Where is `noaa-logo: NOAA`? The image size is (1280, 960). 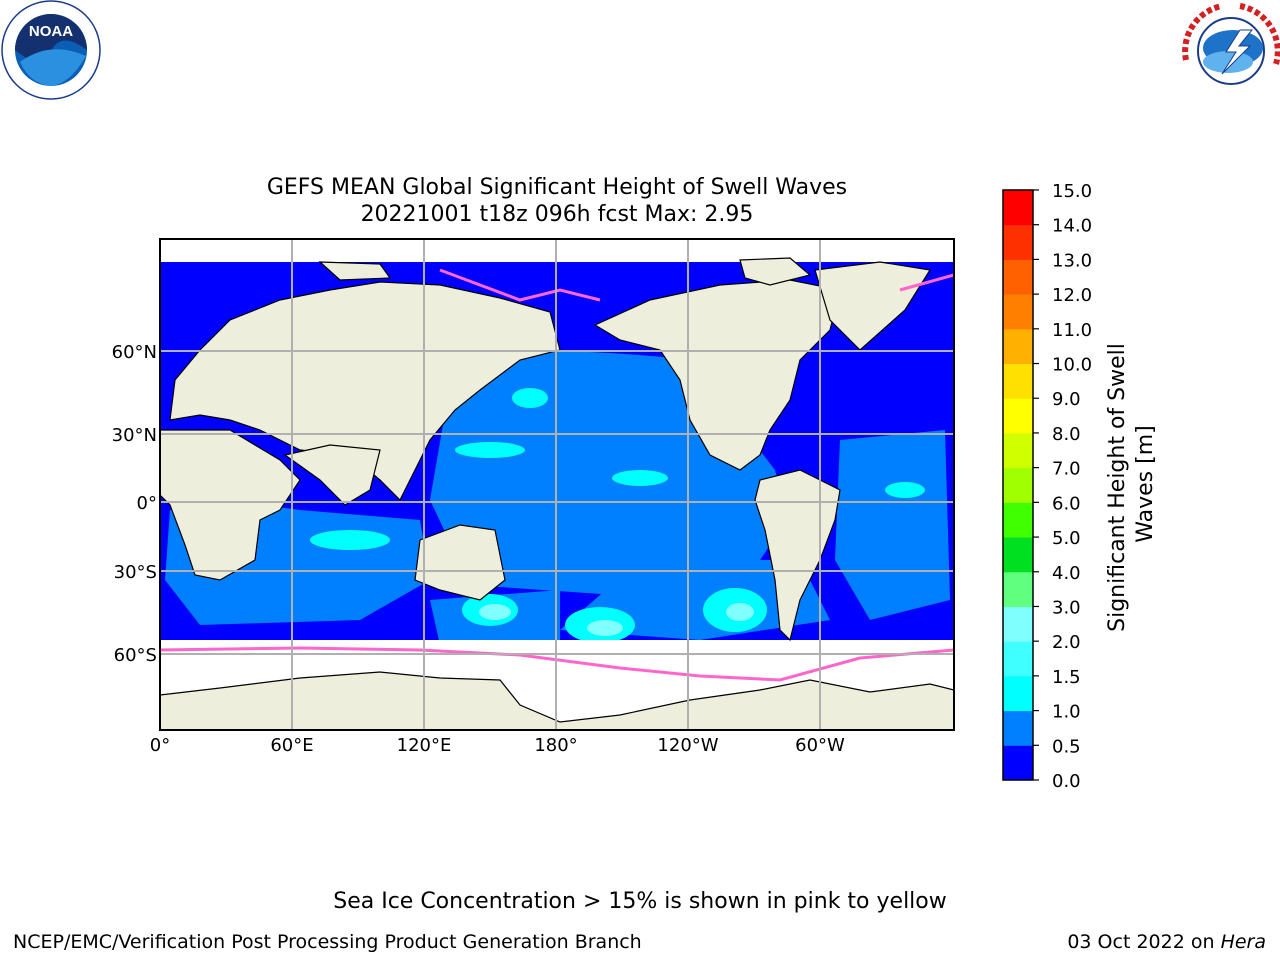
noaa-logo: NOAA is located at coordinates (51, 50).